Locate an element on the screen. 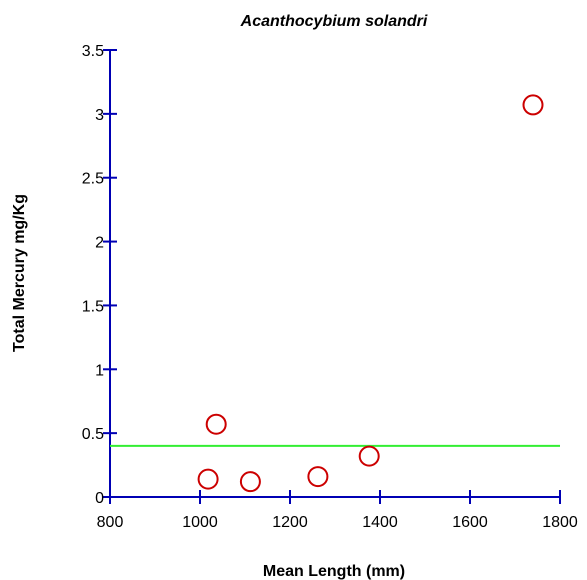  y-tick-label: 1.5 is located at coordinates (93, 306).